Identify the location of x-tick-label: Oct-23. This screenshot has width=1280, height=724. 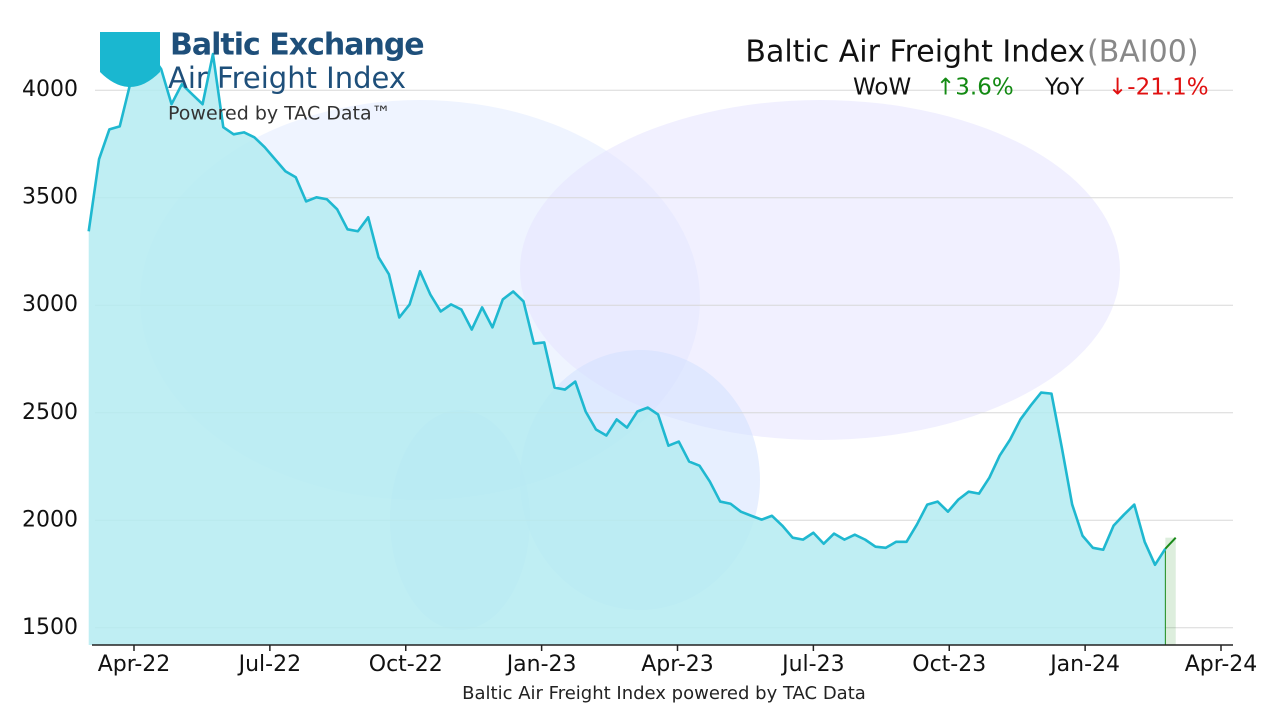
(949, 664).